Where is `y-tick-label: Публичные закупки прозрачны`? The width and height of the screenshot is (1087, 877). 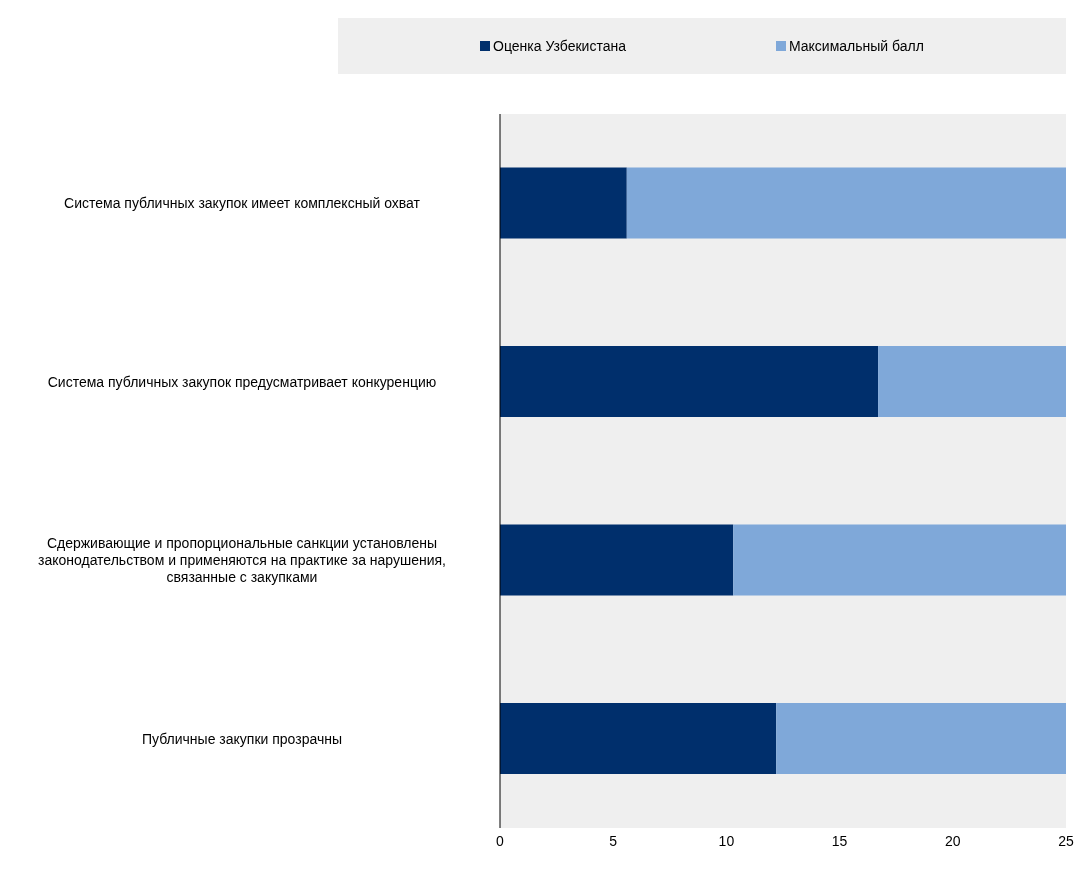
y-tick-label: Публичные закупки прозрачны is located at coordinates (242, 738).